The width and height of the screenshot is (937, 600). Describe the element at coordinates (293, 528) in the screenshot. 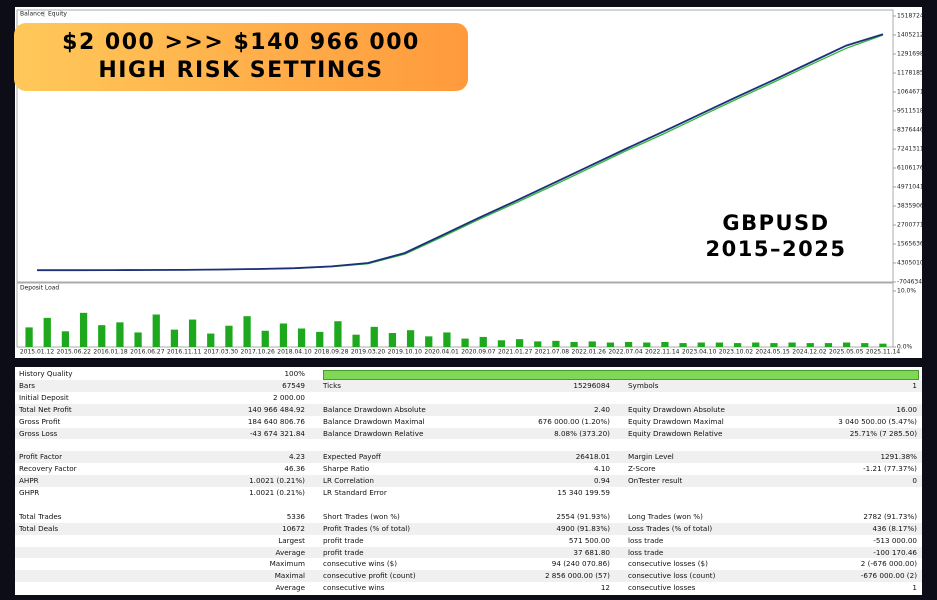

I see `stat-value: 10672` at that location.